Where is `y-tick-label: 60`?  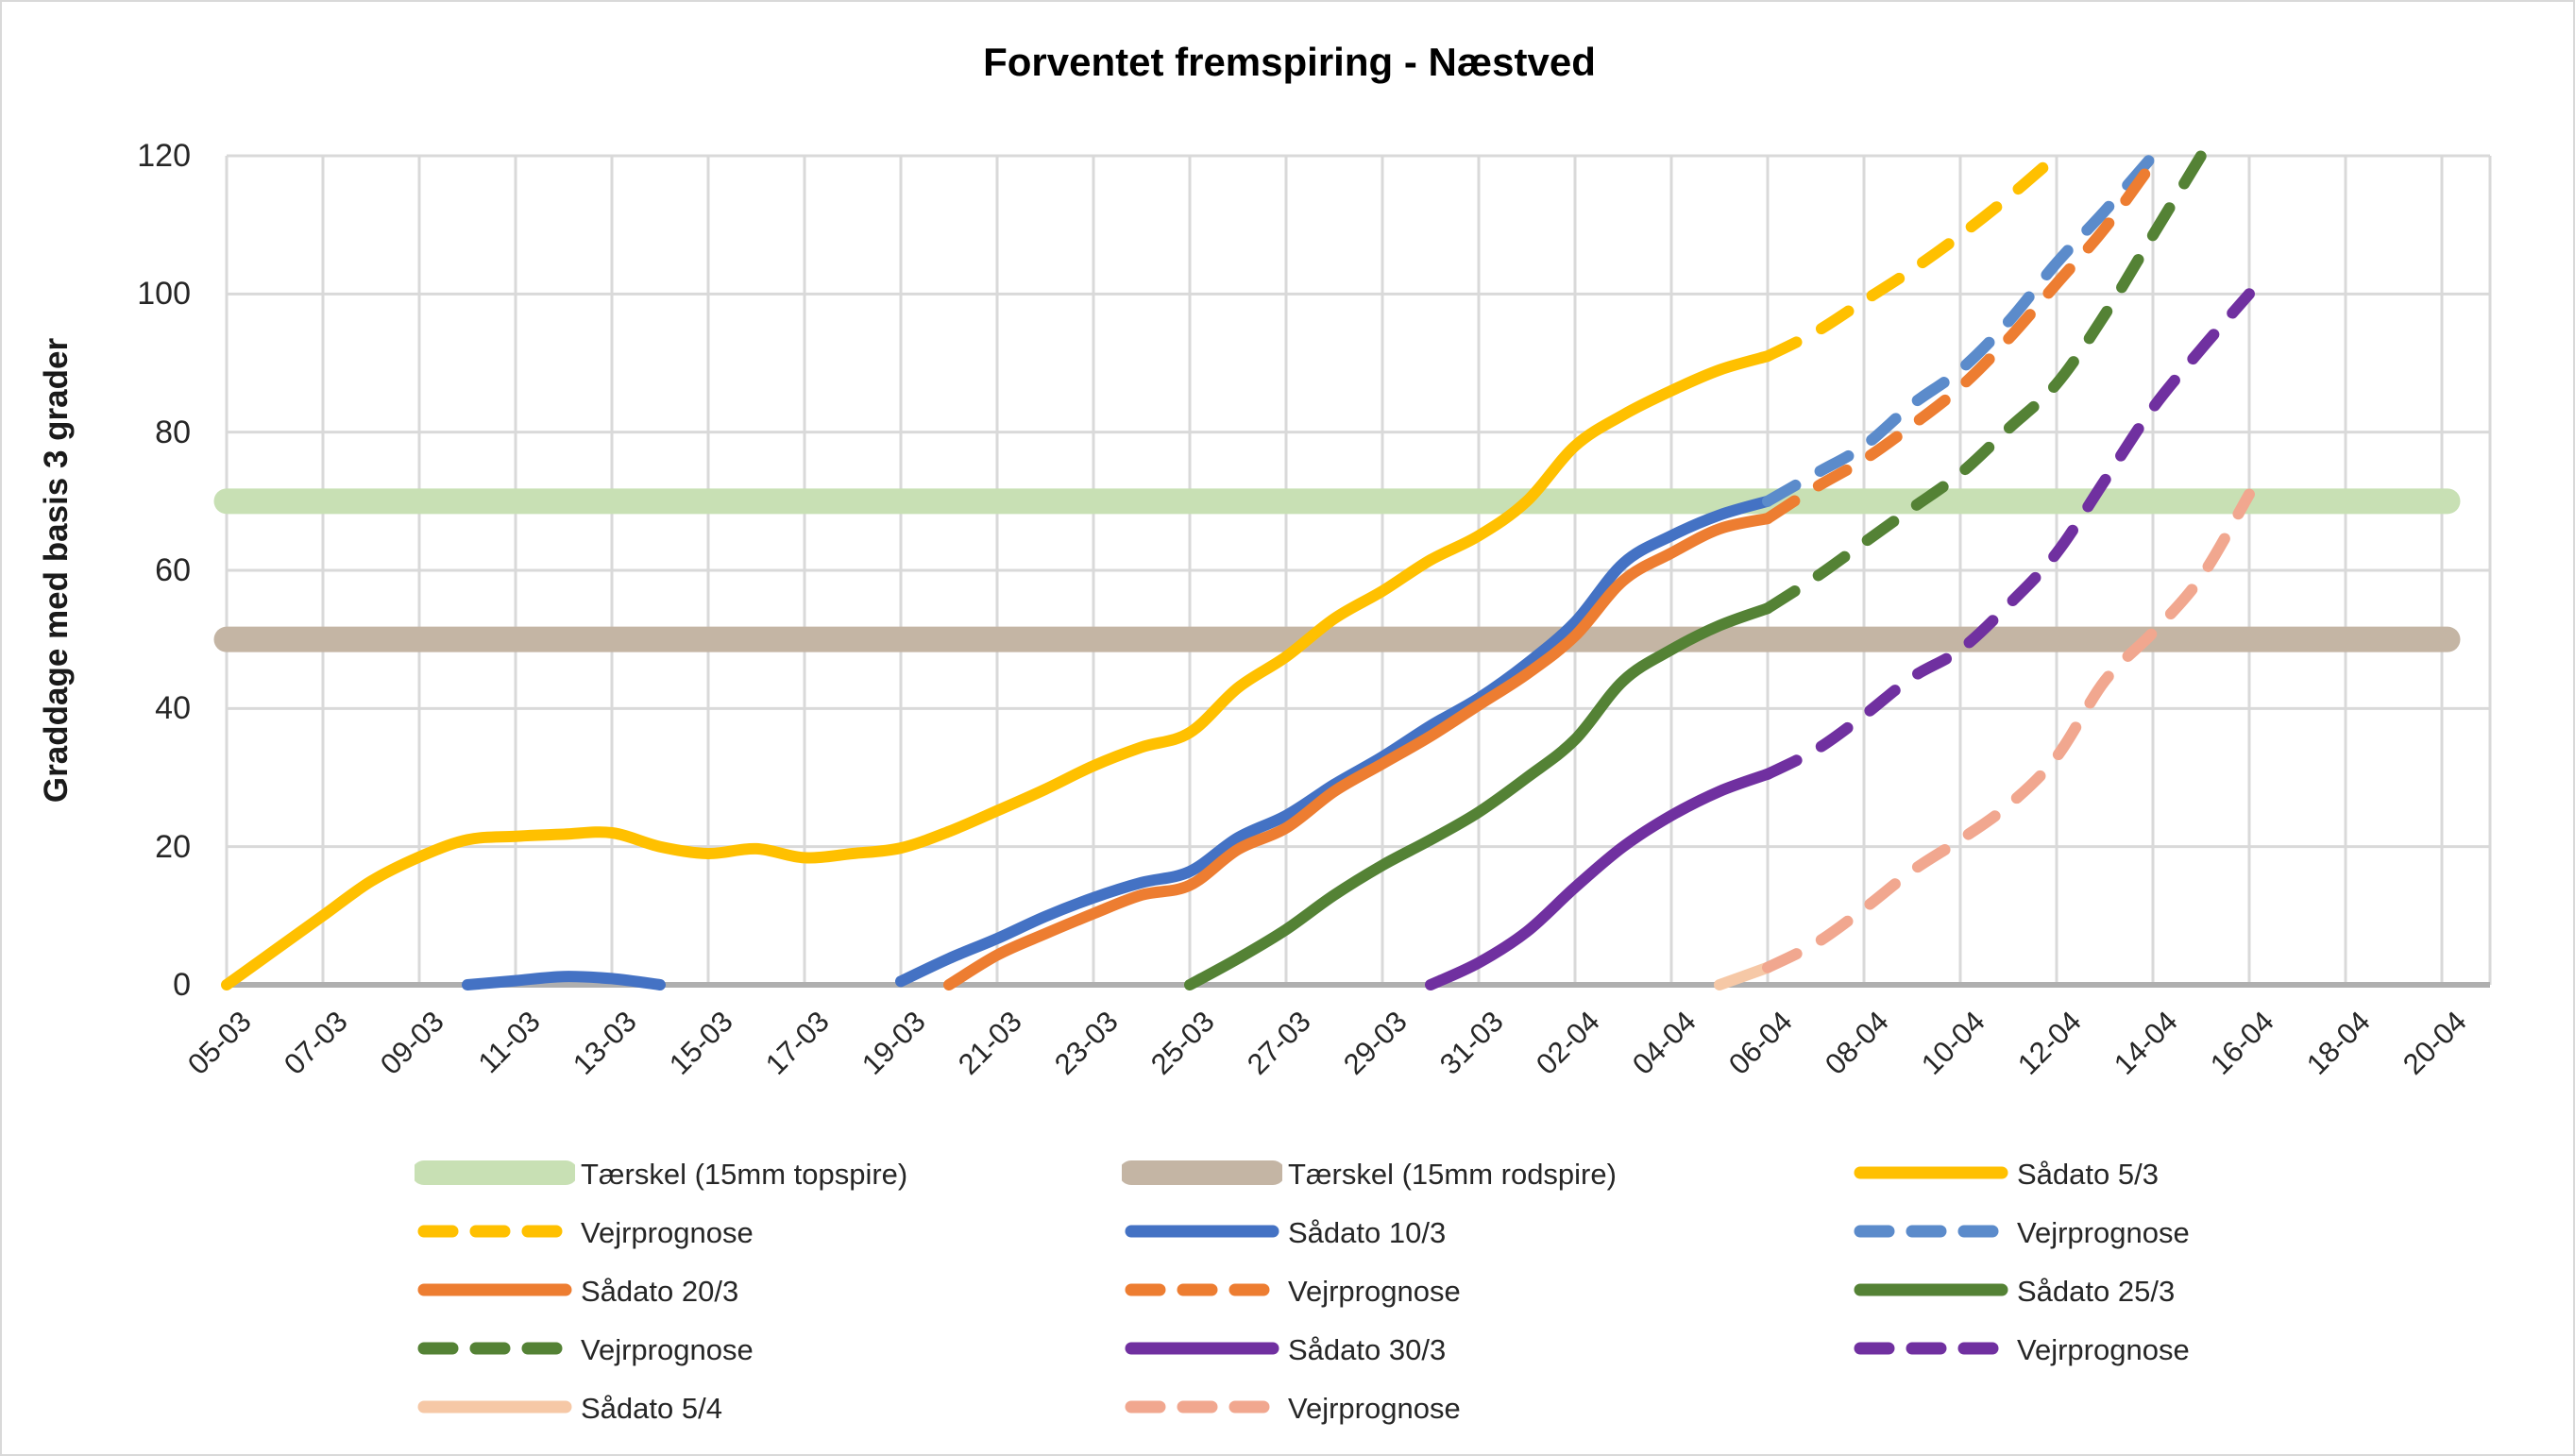 y-tick-label: 60 is located at coordinates (173, 570).